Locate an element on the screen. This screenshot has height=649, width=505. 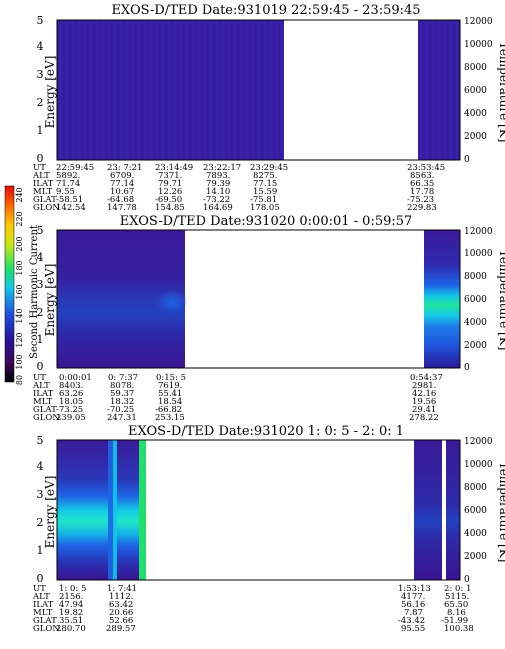
orbit-column: 2: 0: 1 5115. 65.50 8.16 -51.99 100.38 is located at coordinates (457, 609).